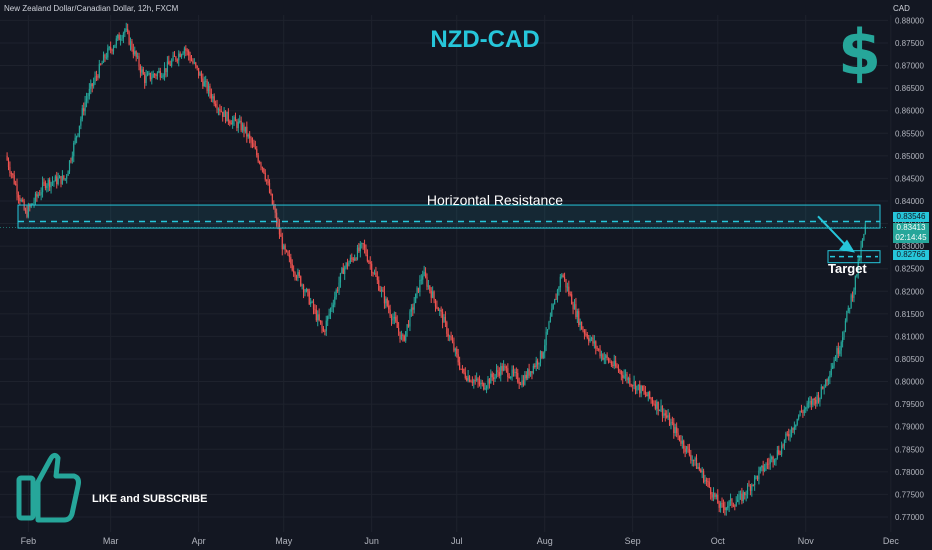  What do you see at coordinates (457, 541) in the screenshot?
I see `x-tick-label: Jul` at bounding box center [457, 541].